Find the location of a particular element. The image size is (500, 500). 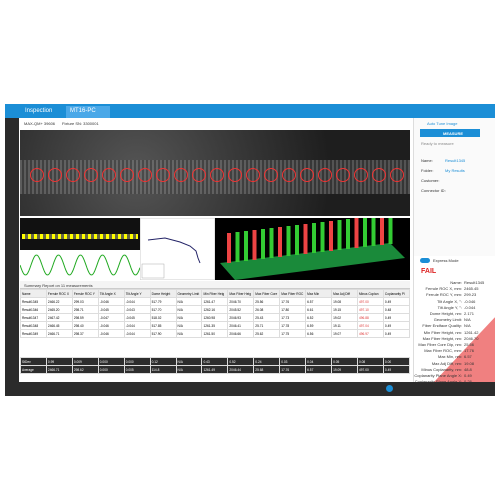

result-label: Coplanarity Plane Angle X: is located at coordinates (438, 375).